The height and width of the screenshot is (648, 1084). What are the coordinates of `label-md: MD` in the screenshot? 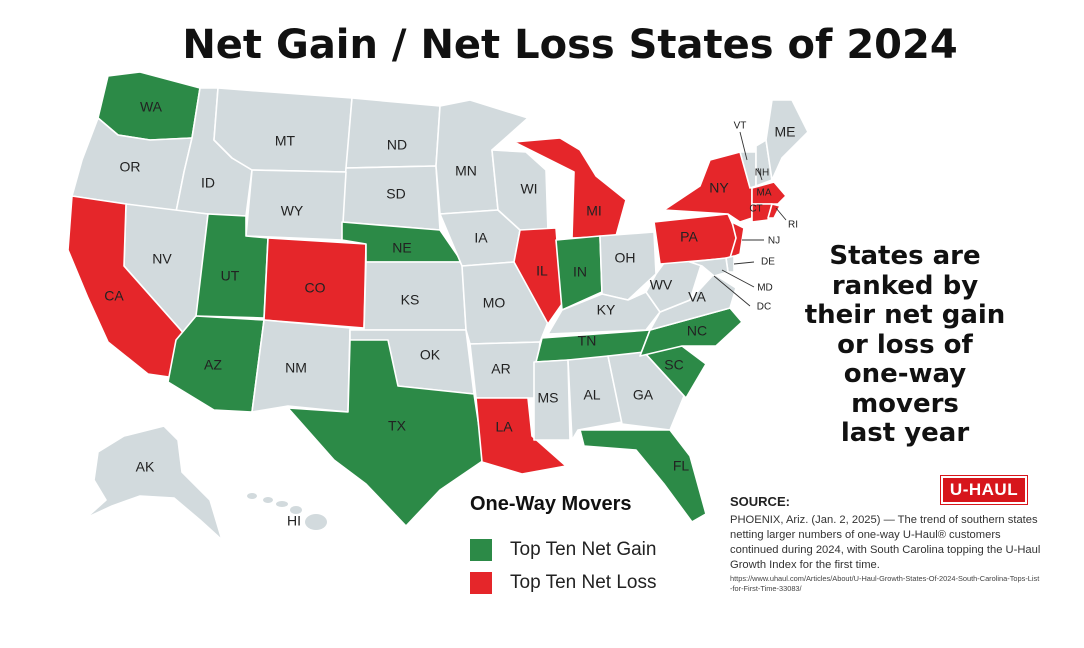 It's located at (765, 288).